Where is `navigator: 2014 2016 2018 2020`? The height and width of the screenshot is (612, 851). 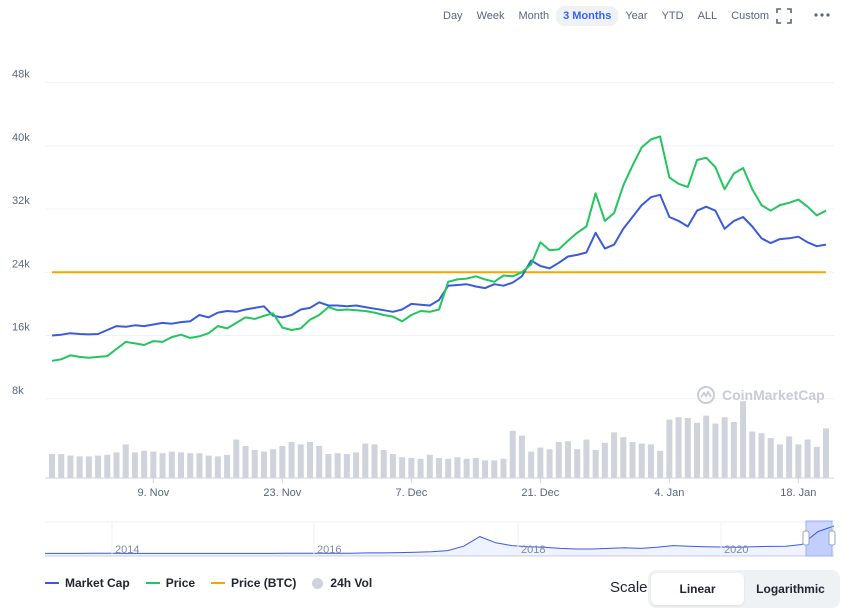 navigator: 2014 2016 2018 2020 is located at coordinates (440, 538).